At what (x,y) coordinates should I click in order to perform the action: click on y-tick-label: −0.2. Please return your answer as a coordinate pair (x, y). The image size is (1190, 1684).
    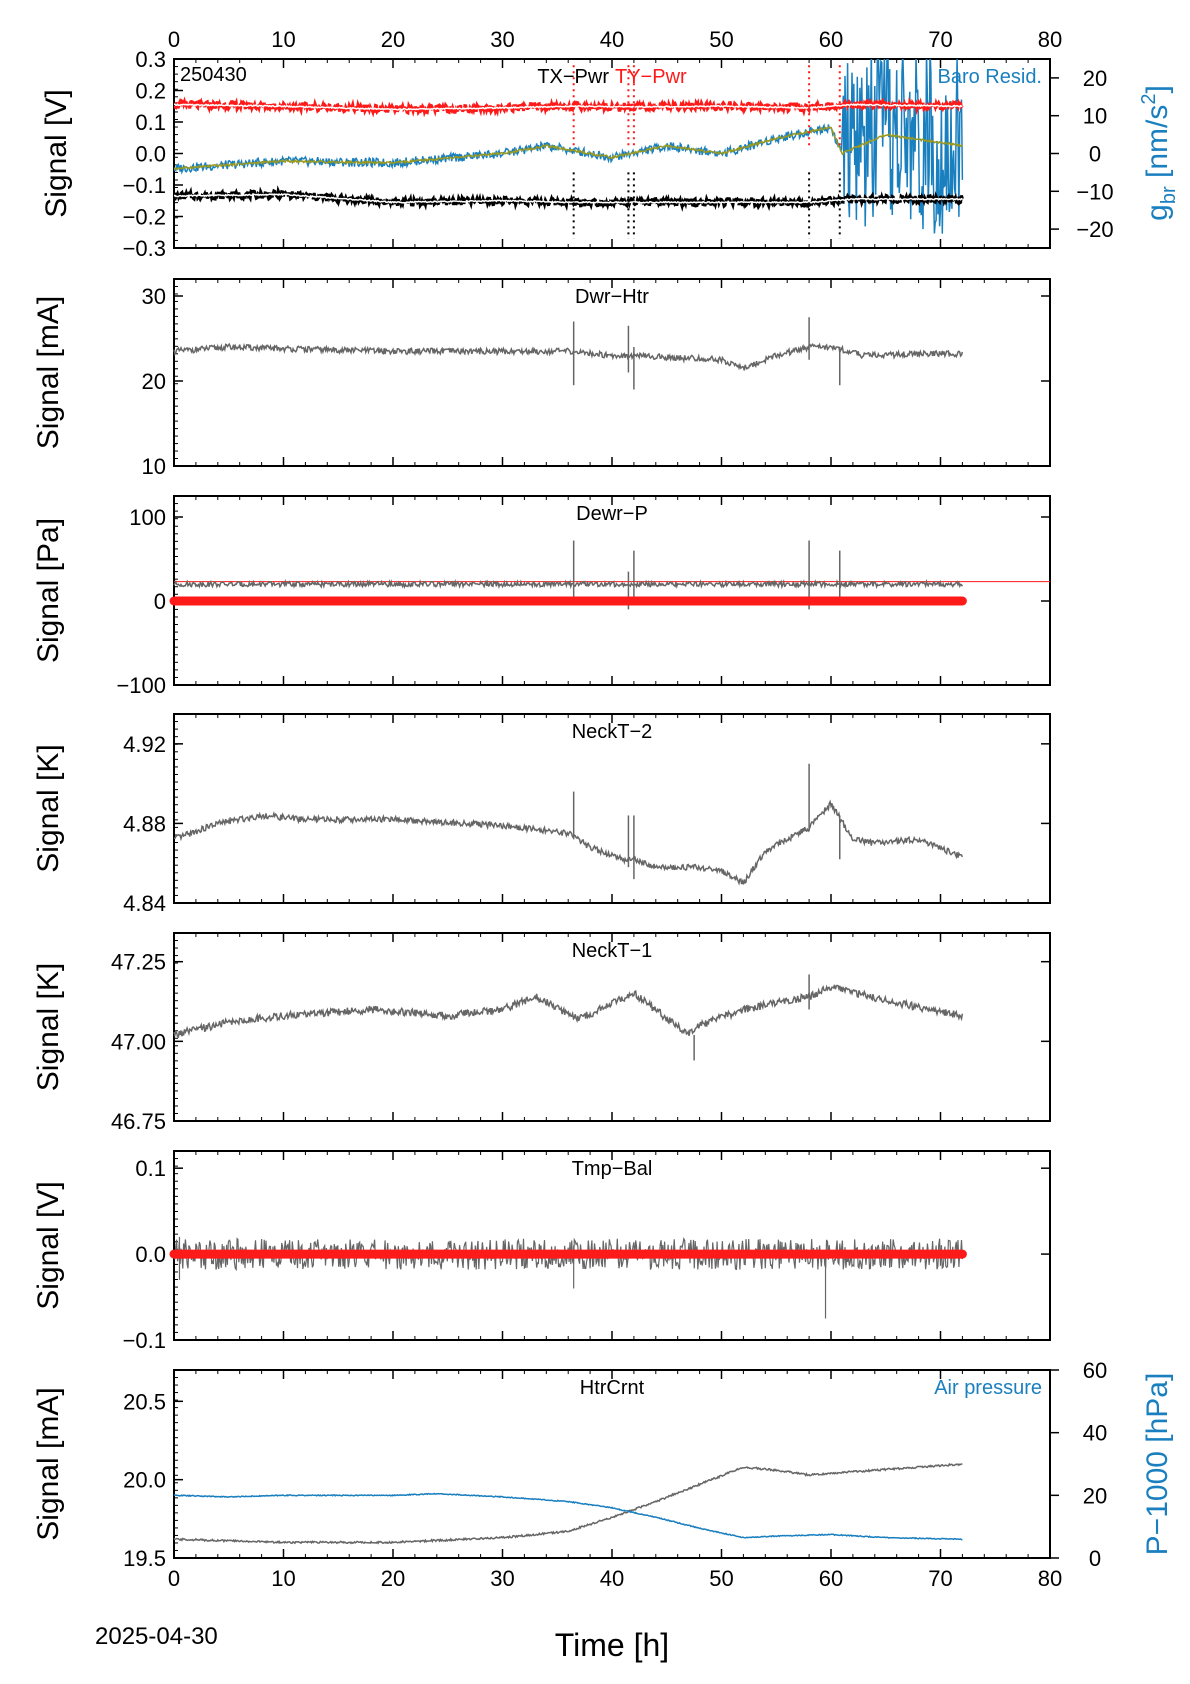
    Looking at the image, I should click on (144, 217).